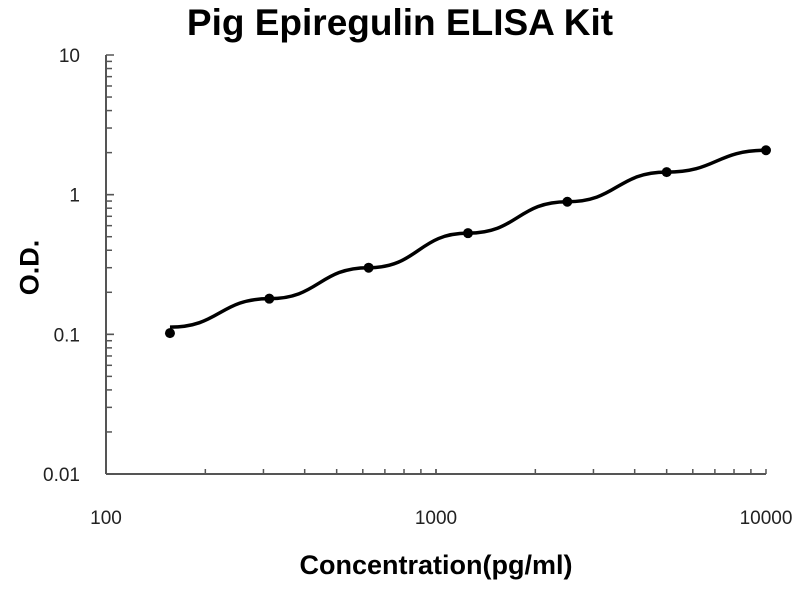 The width and height of the screenshot is (800, 600). What do you see at coordinates (106, 518) in the screenshot?
I see `x-tick-label: 100` at bounding box center [106, 518].